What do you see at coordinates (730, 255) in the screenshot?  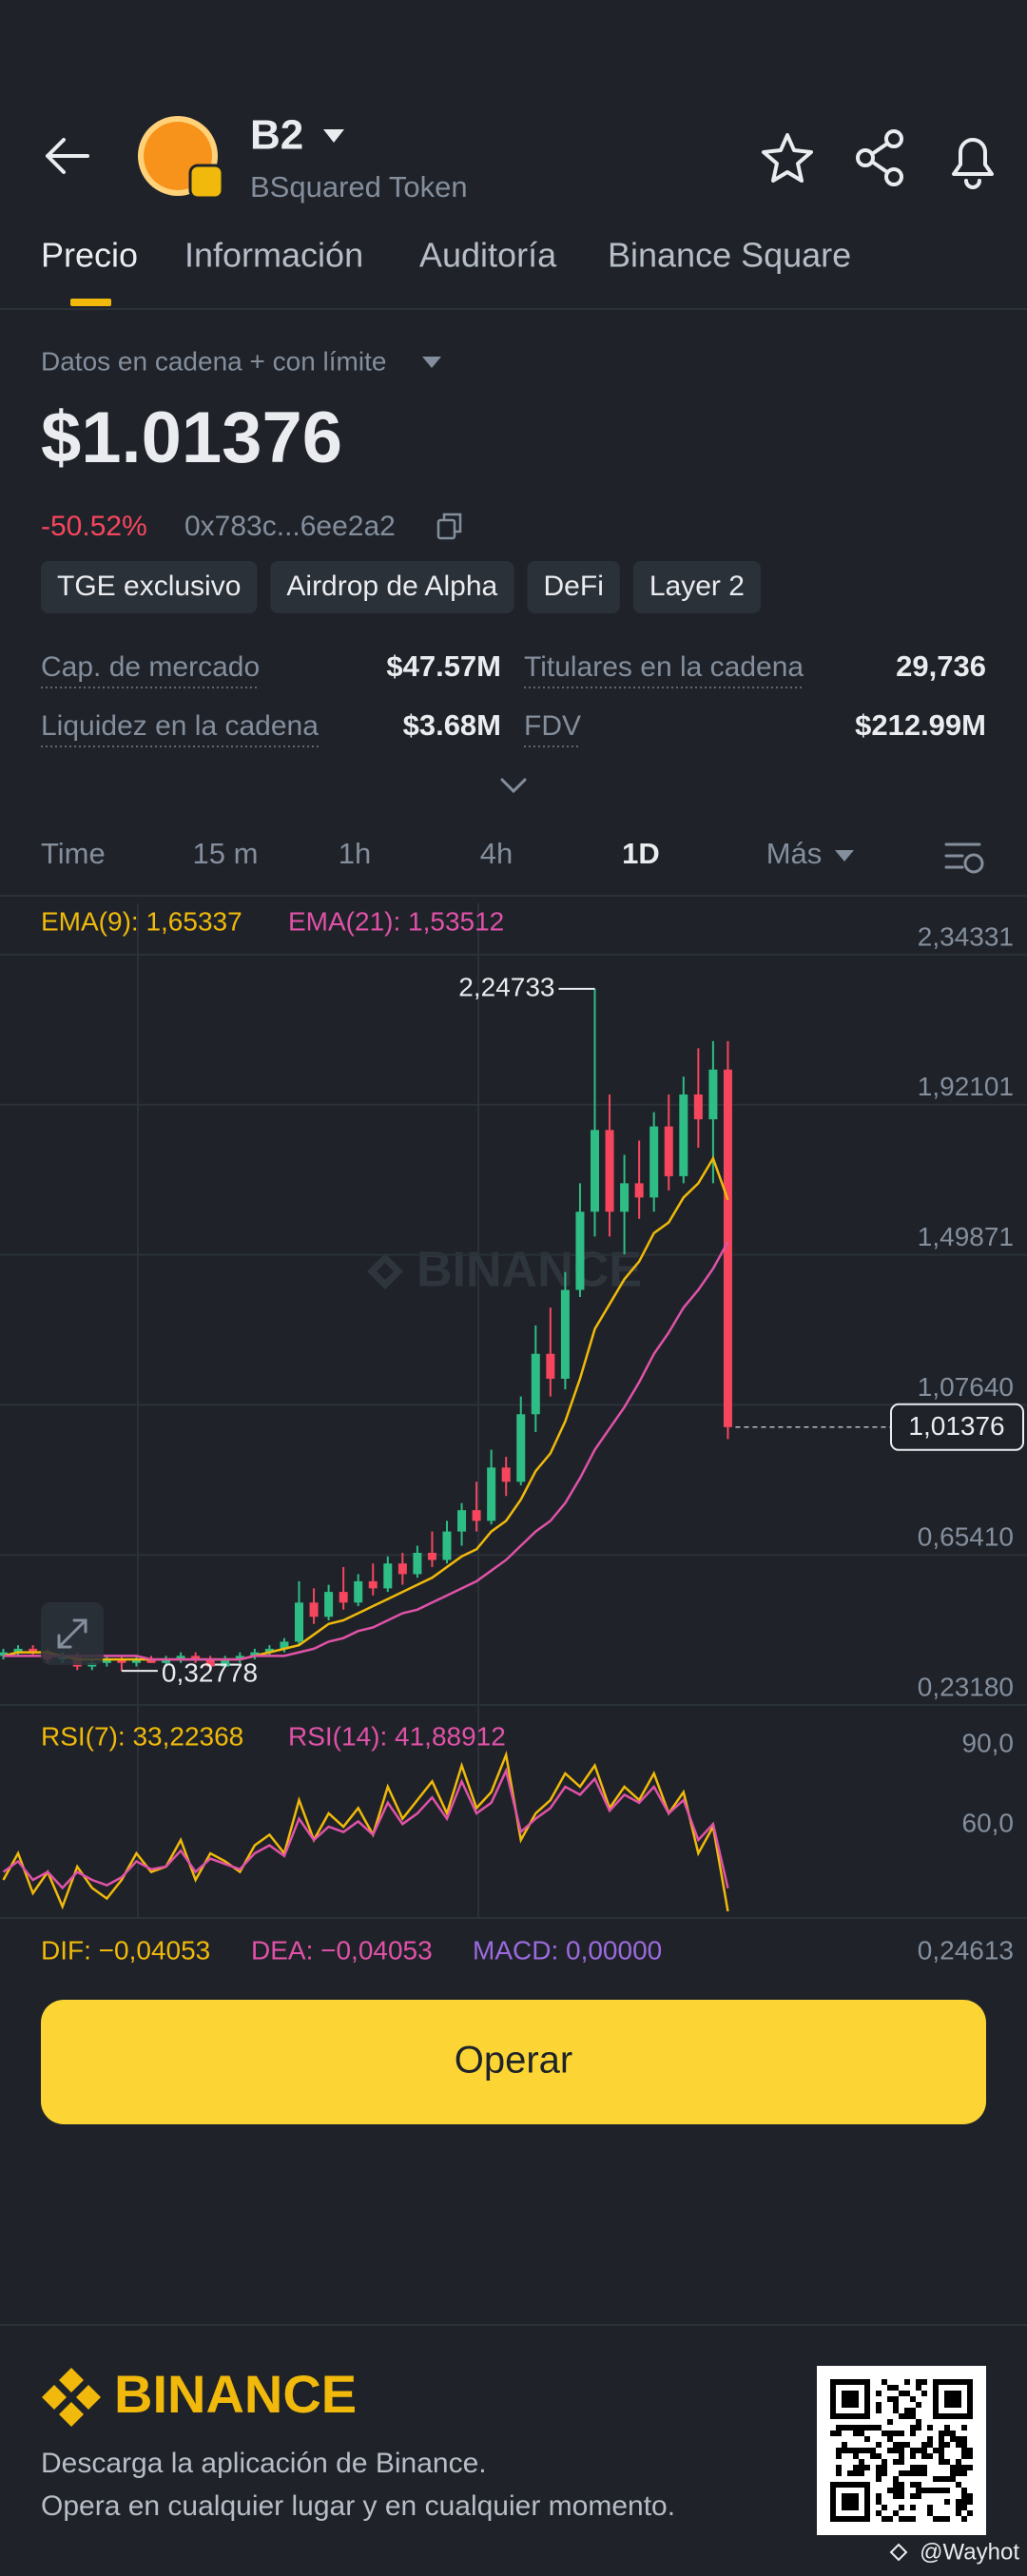 I see `tab: Binance Square` at bounding box center [730, 255].